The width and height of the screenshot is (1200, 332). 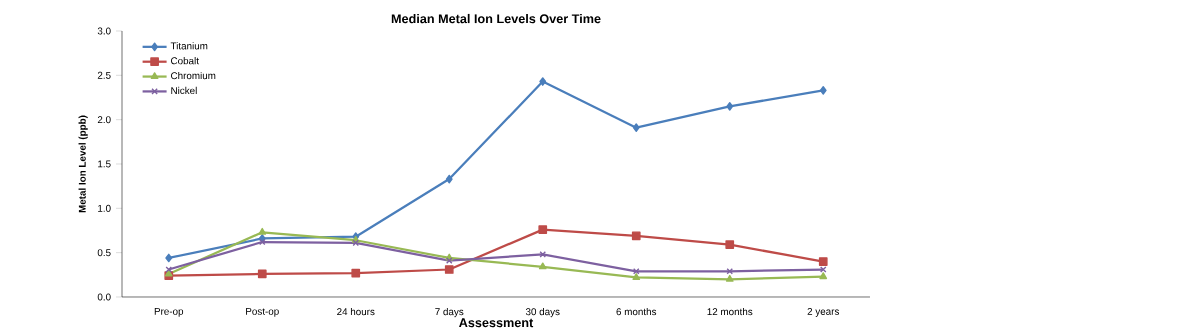 What do you see at coordinates (104, 253) in the screenshot?
I see `y-tick-label: 0.5` at bounding box center [104, 253].